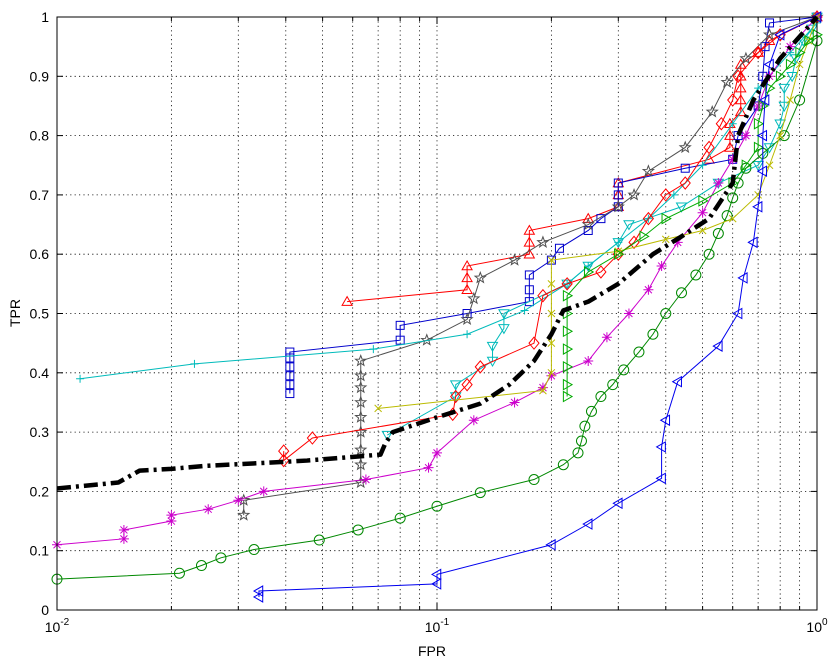 The height and width of the screenshot is (663, 830). What do you see at coordinates (40, 314) in the screenshot?
I see `y-tick-label: 0.5` at bounding box center [40, 314].